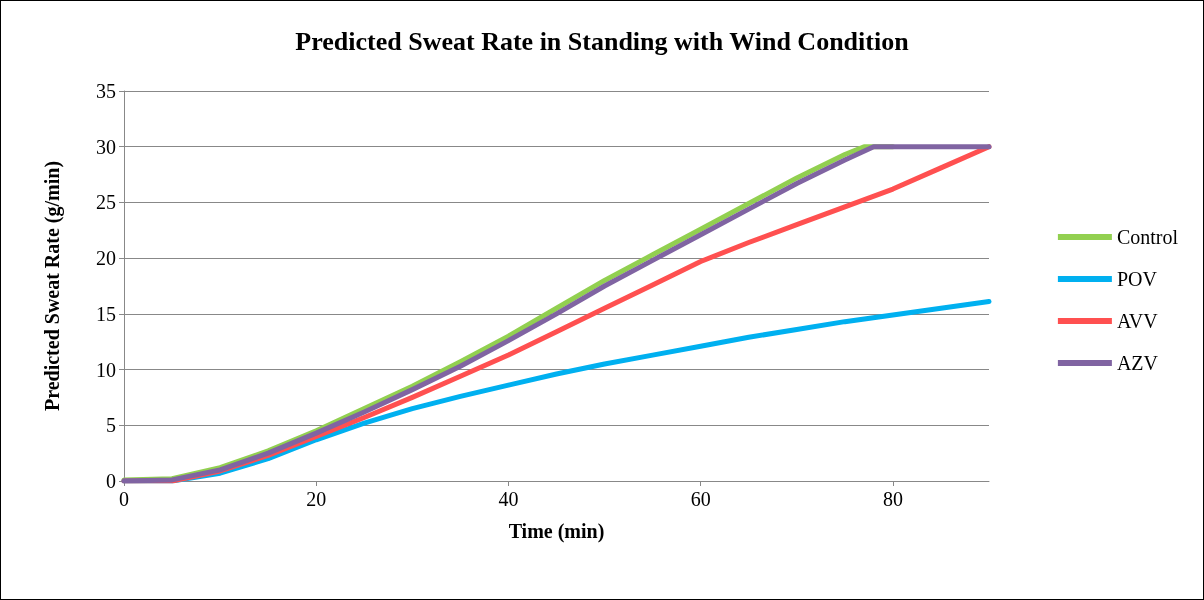  I want to click on y-tick-label: 5, so click(111, 425).